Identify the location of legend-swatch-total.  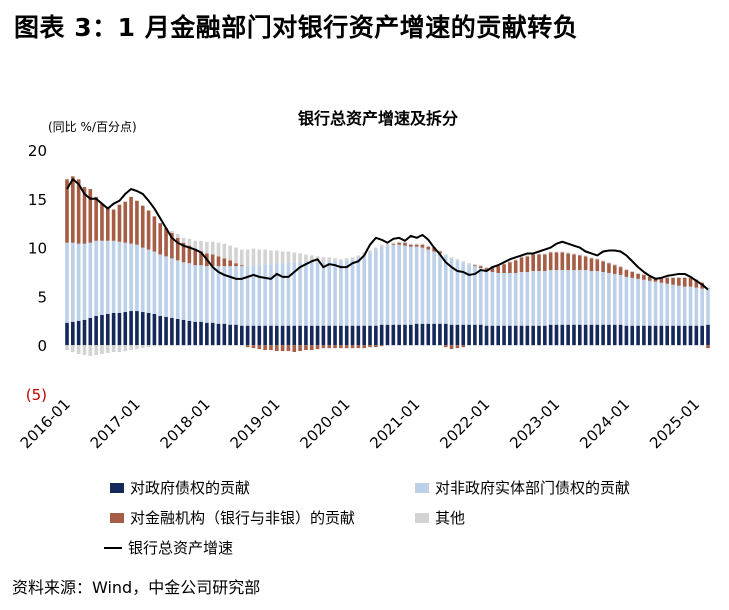
(113, 547).